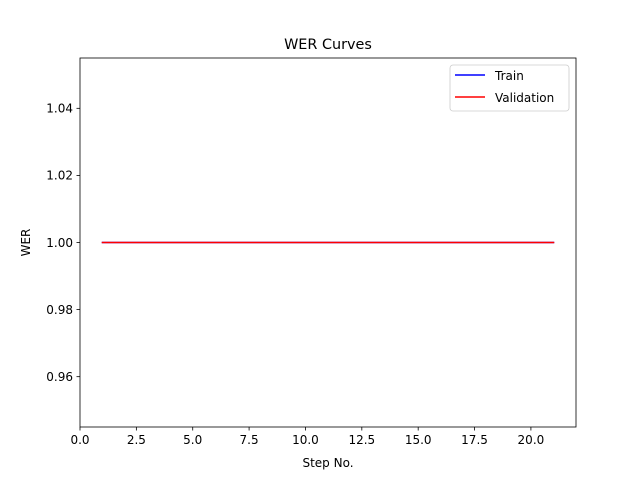 Image resolution: width=640 pixels, height=480 pixels. What do you see at coordinates (305, 440) in the screenshot?
I see `x-tick-label: 10.0` at bounding box center [305, 440].